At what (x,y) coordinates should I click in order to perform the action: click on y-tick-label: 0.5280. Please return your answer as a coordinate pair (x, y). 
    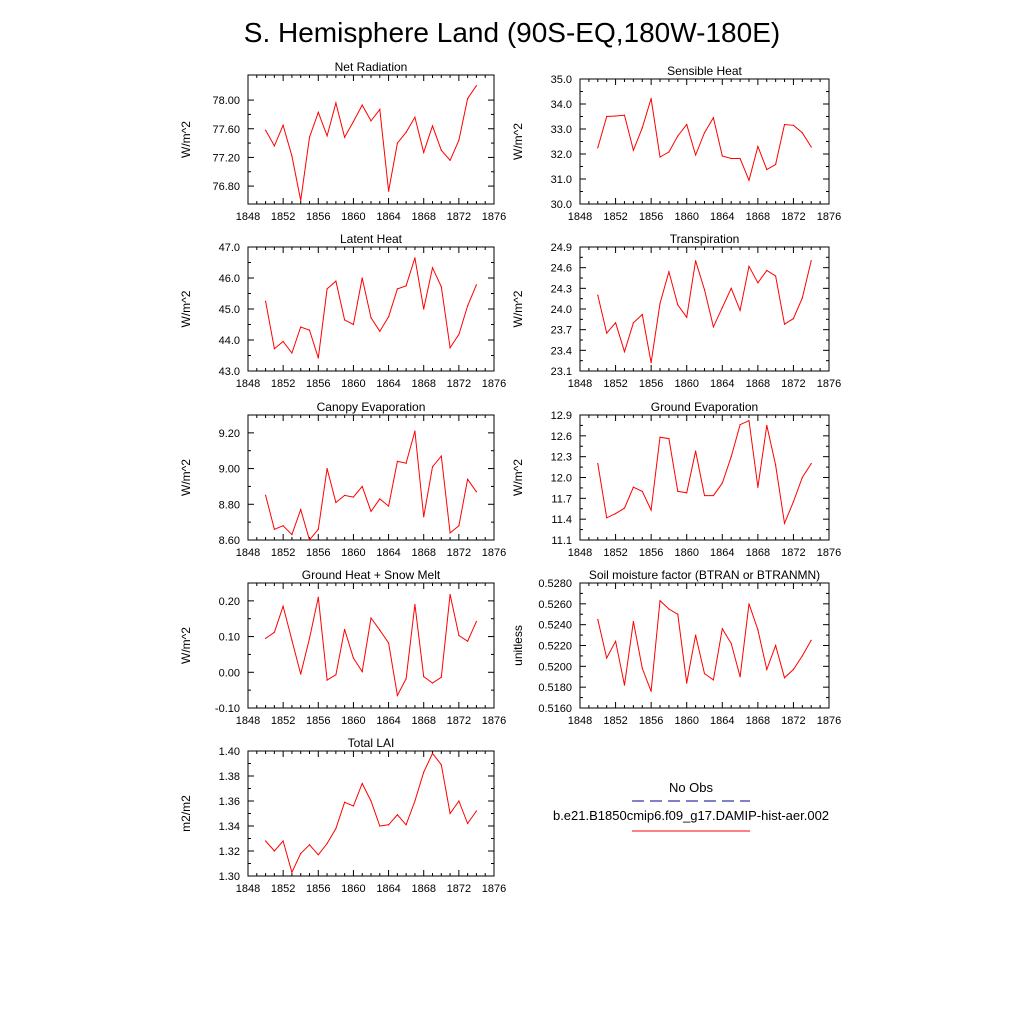
    Looking at the image, I should click on (555, 584).